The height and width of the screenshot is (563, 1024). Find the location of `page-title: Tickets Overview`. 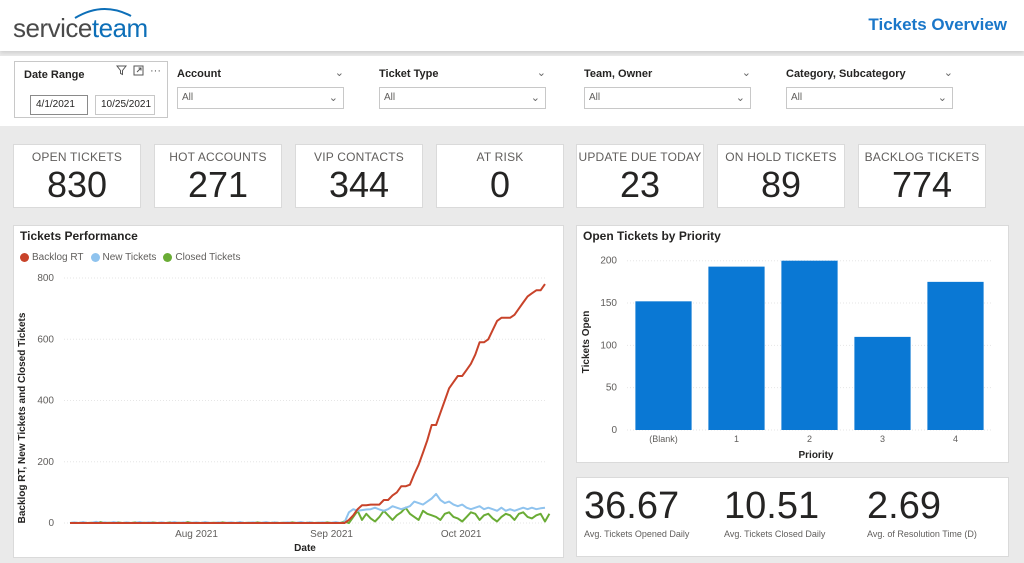

page-title: Tickets Overview is located at coordinates (937, 24).